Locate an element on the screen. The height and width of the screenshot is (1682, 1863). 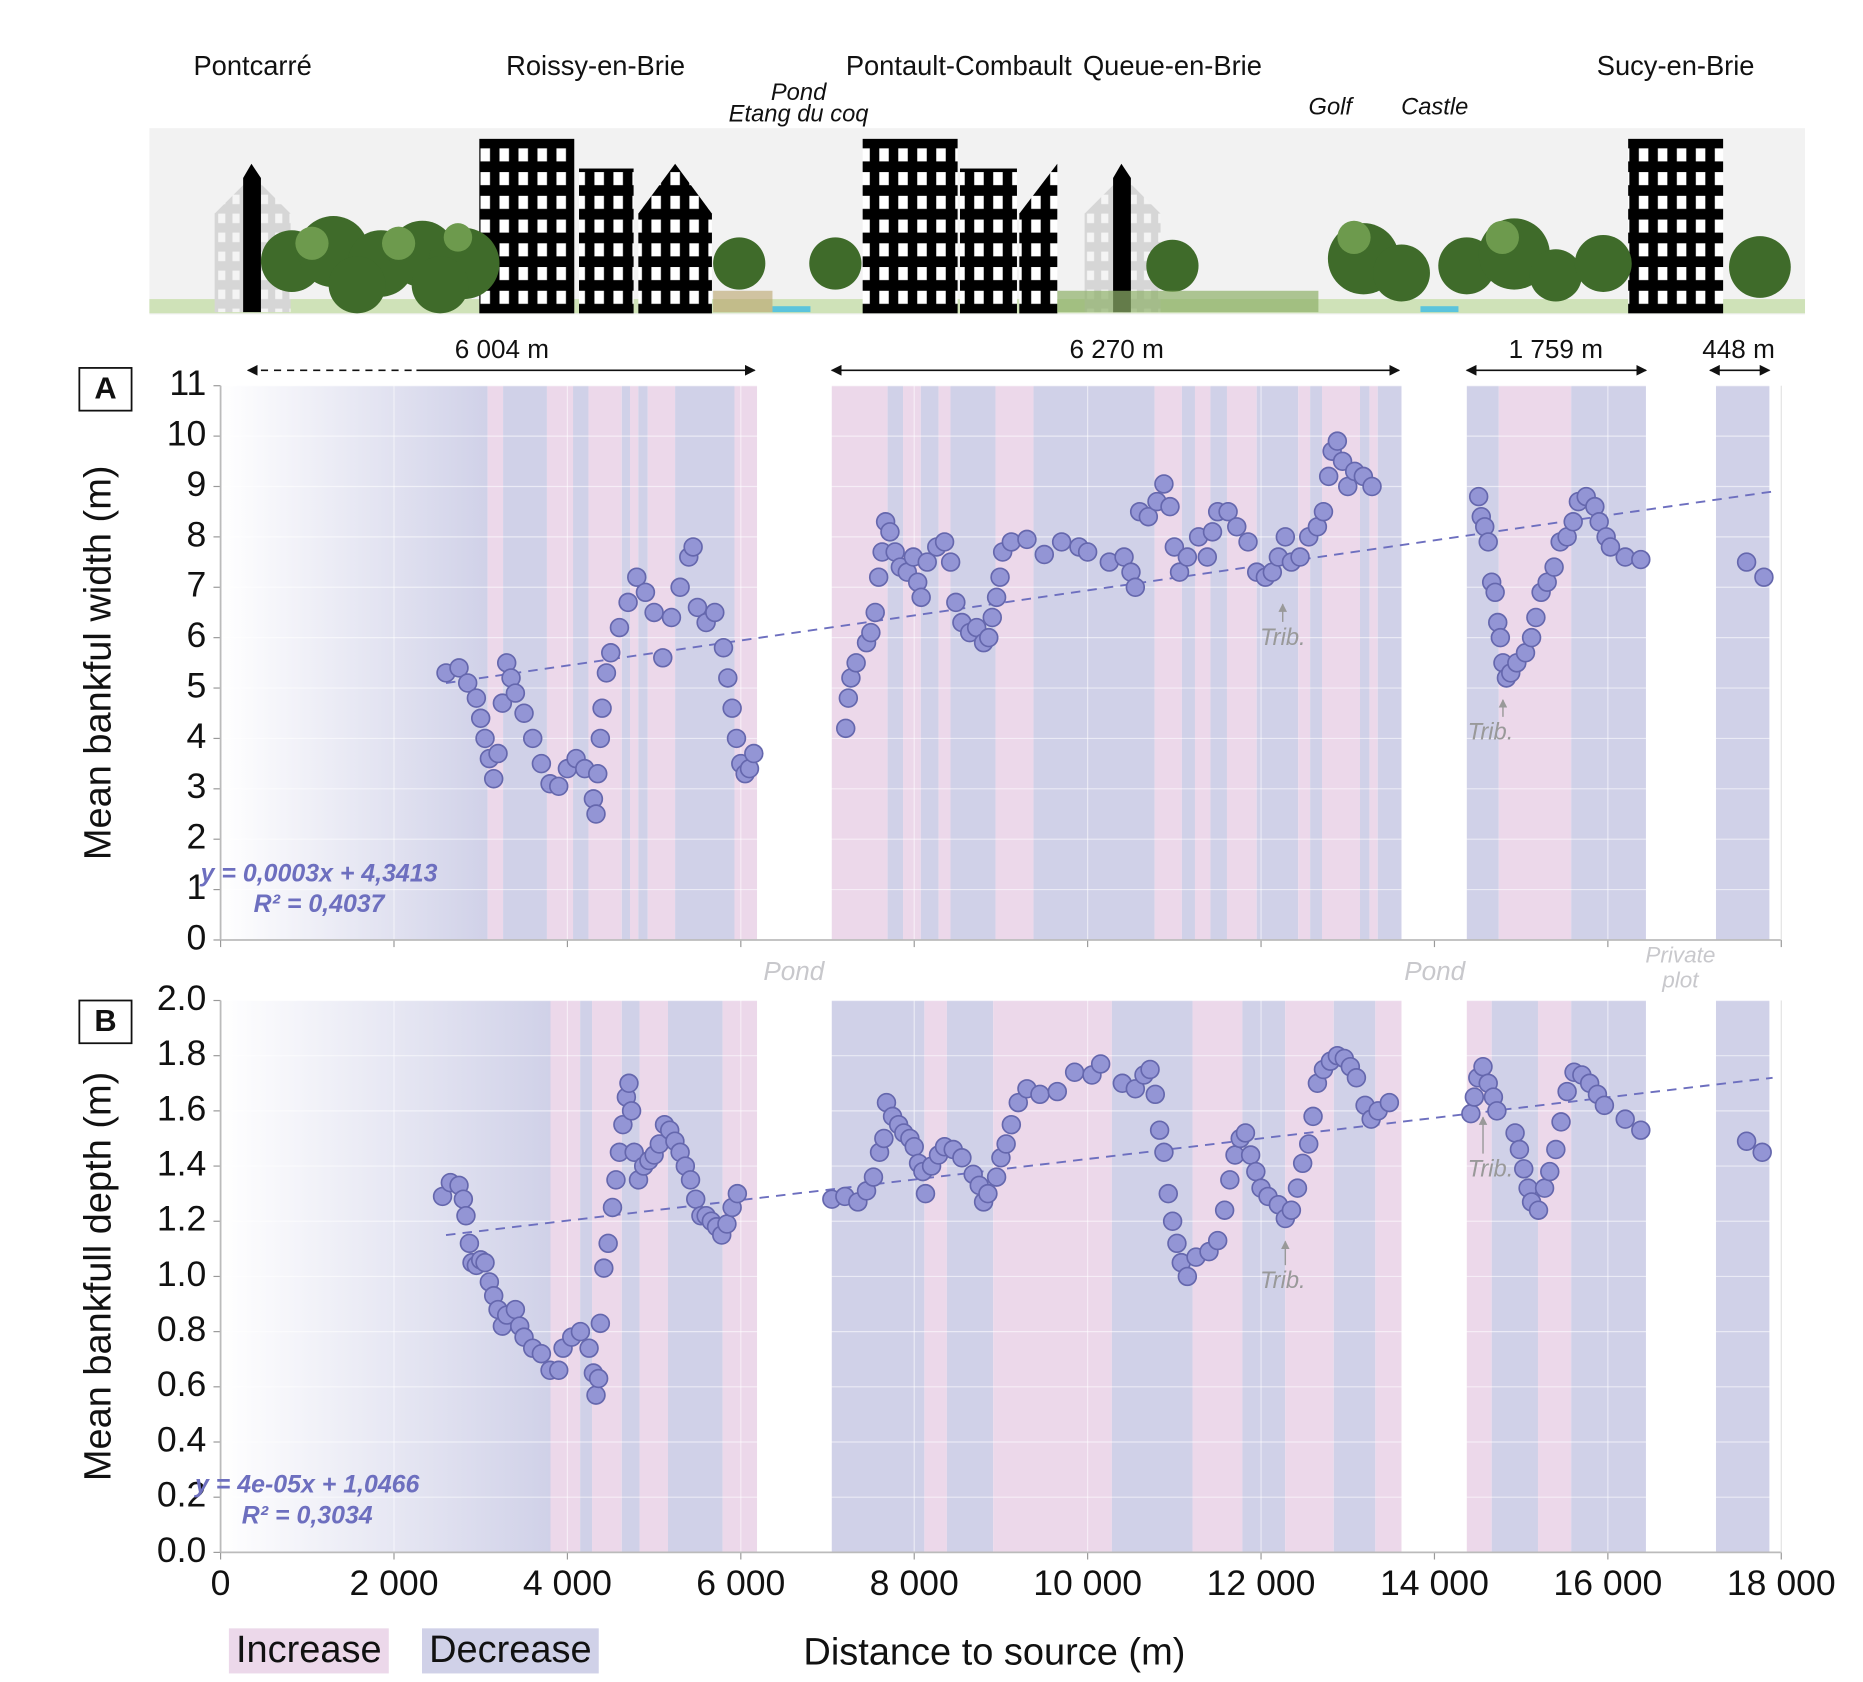
y-tick-label: 1.6 is located at coordinates (181, 1108).